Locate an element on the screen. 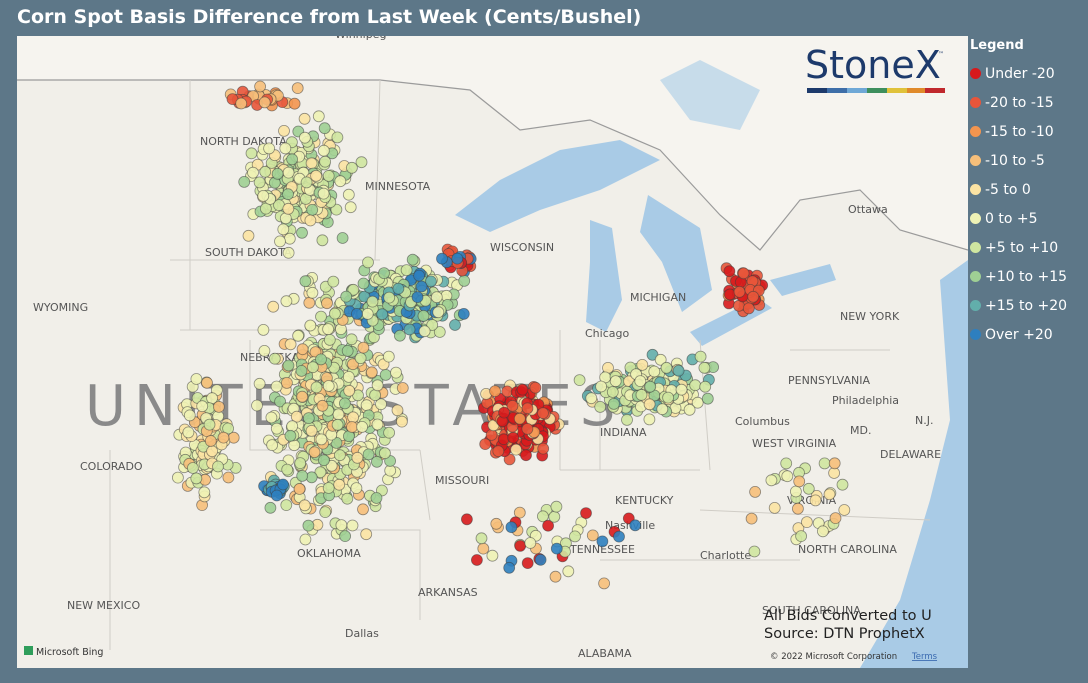  map-label: WYOMING is located at coordinates (60, 307).